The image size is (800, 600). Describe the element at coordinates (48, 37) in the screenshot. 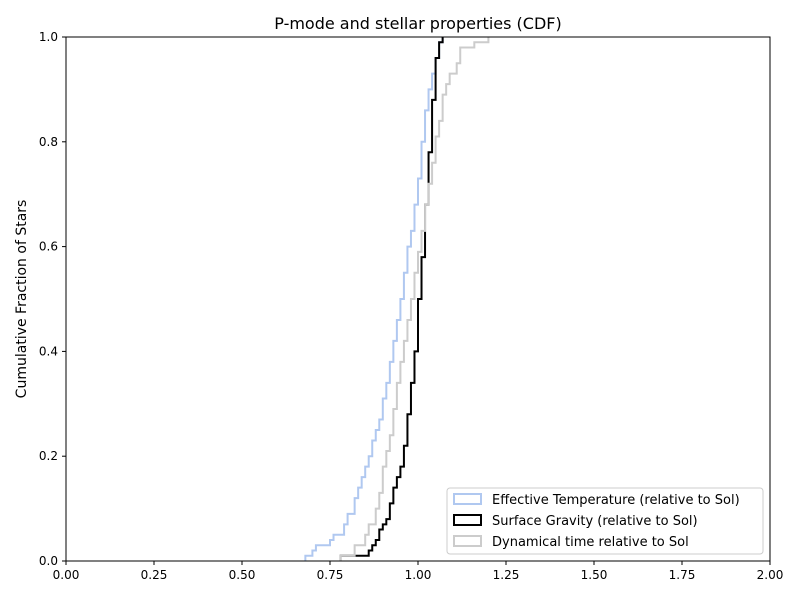

I see `y-tick-label: 1.0` at that location.